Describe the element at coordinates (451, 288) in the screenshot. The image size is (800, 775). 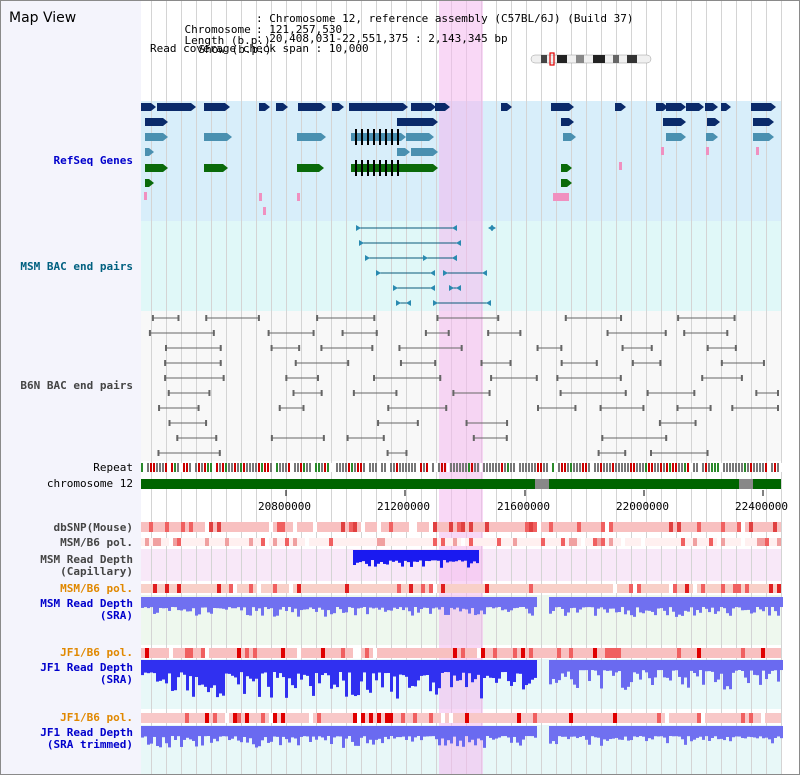
I see `bac-end` at that location.